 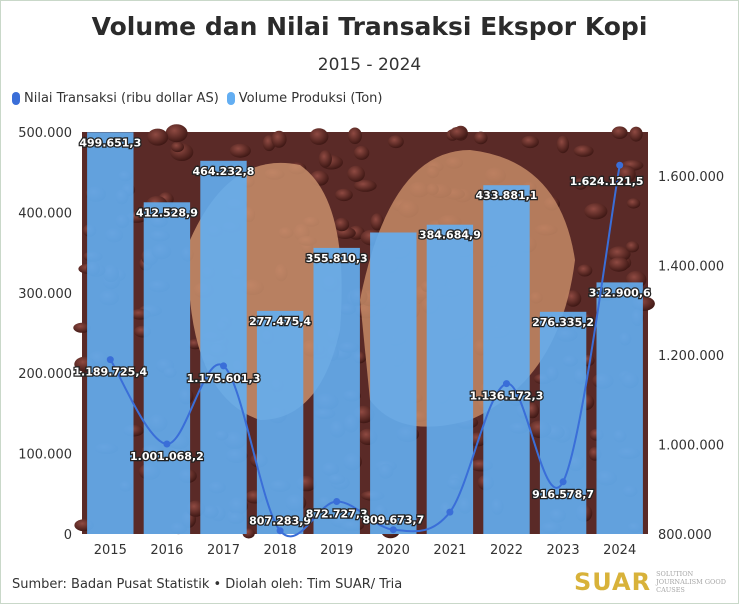 What do you see at coordinates (691, 582) in the screenshot?
I see `logo-tagline: SOLUTION JOURNALISM GOOD CAUSES` at bounding box center [691, 582].